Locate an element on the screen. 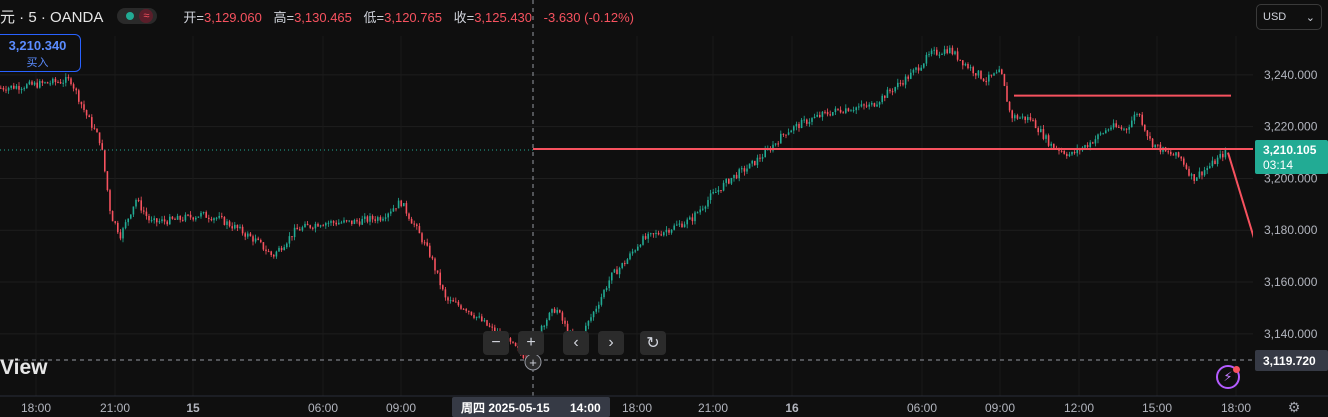  symbol-title: 元 · 5 · OANDA is located at coordinates (52, 17).